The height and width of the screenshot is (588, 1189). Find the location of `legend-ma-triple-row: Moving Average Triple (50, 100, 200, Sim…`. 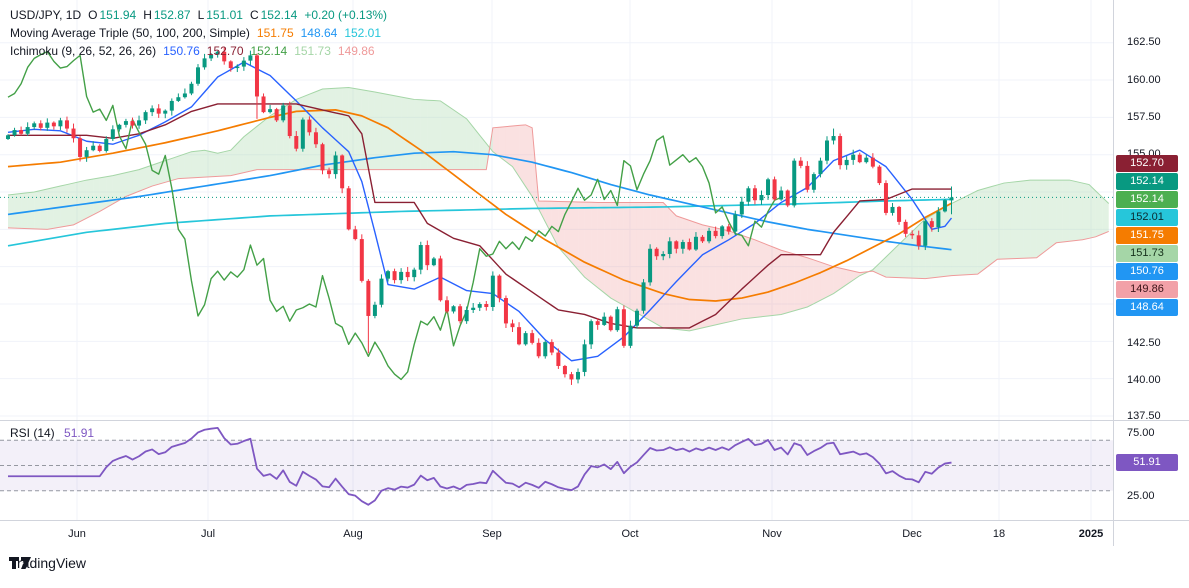

legend-ma-triple-row: Moving Average Triple (50, 100, 200, Sim… is located at coordinates (198, 33).